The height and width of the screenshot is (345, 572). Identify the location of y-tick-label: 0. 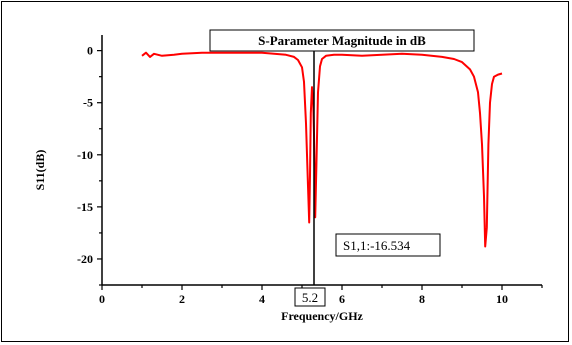
(90, 51).